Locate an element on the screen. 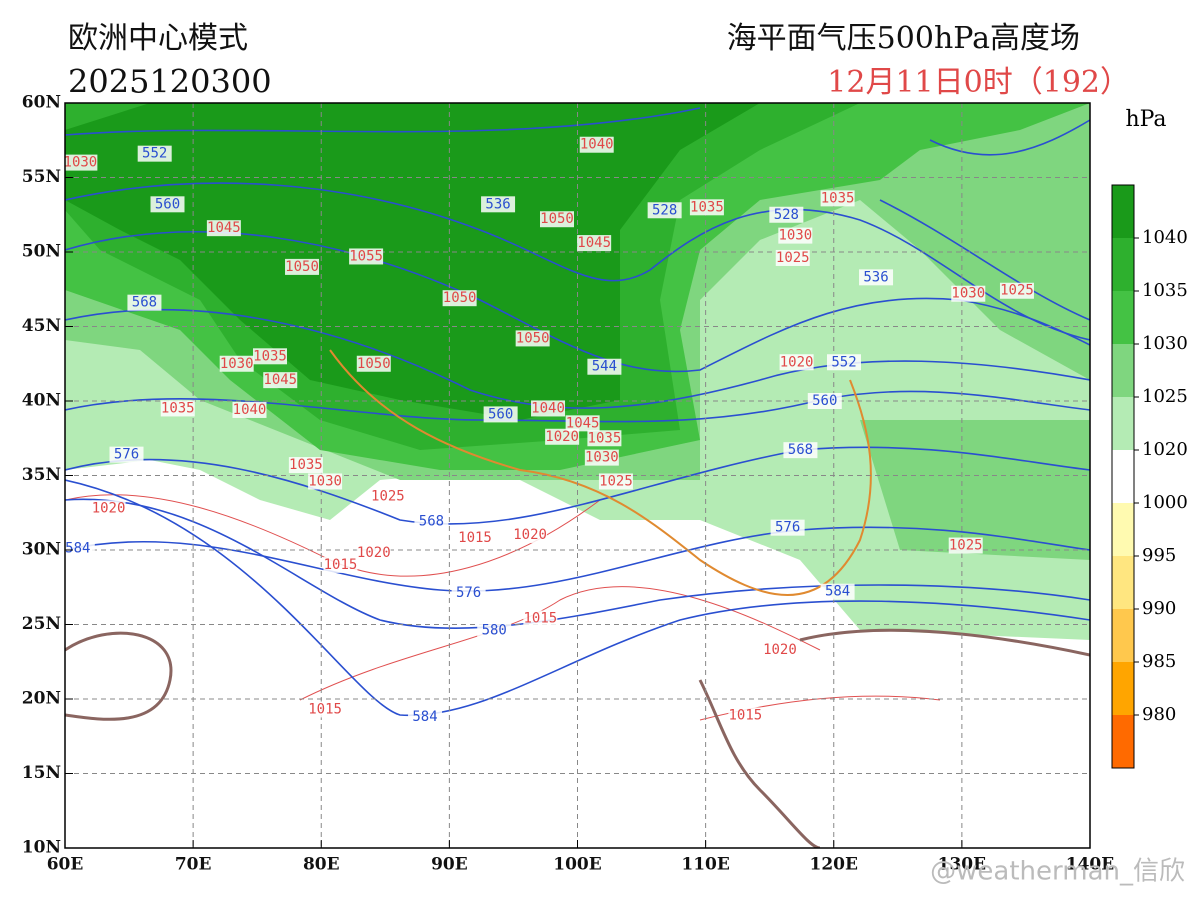 The image size is (1200, 900). isobar-label-text: 1045 is located at coordinates (583, 423).